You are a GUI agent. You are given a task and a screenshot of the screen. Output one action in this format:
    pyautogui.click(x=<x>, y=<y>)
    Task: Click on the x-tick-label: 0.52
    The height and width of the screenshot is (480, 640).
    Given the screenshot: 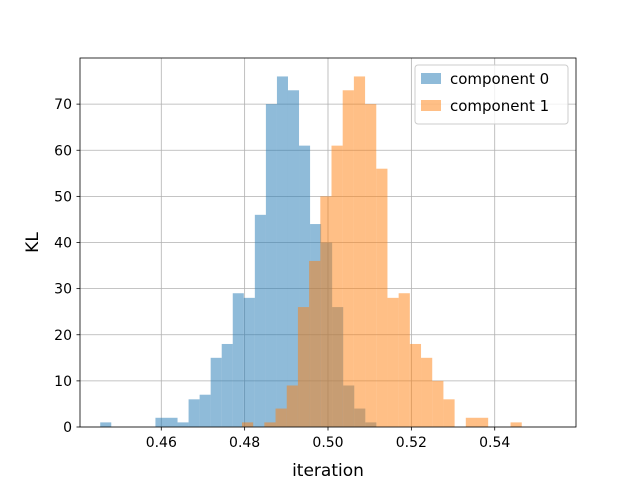 What is the action you would take?
    pyautogui.click(x=411, y=443)
    